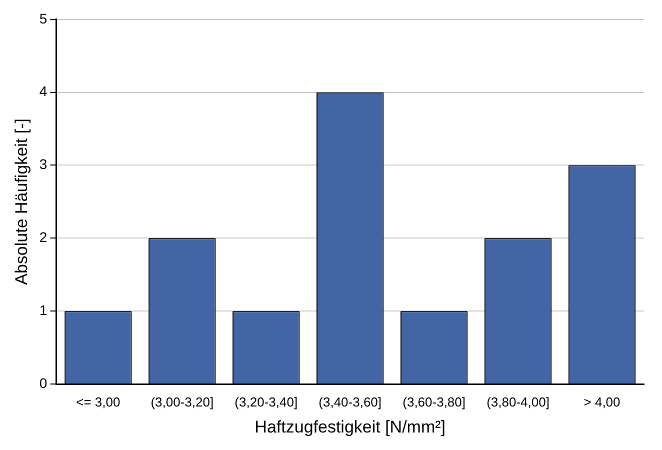 This screenshot has width=662, height=450. I want to click on x-tick-label: (3,60-3,80], so click(434, 402).